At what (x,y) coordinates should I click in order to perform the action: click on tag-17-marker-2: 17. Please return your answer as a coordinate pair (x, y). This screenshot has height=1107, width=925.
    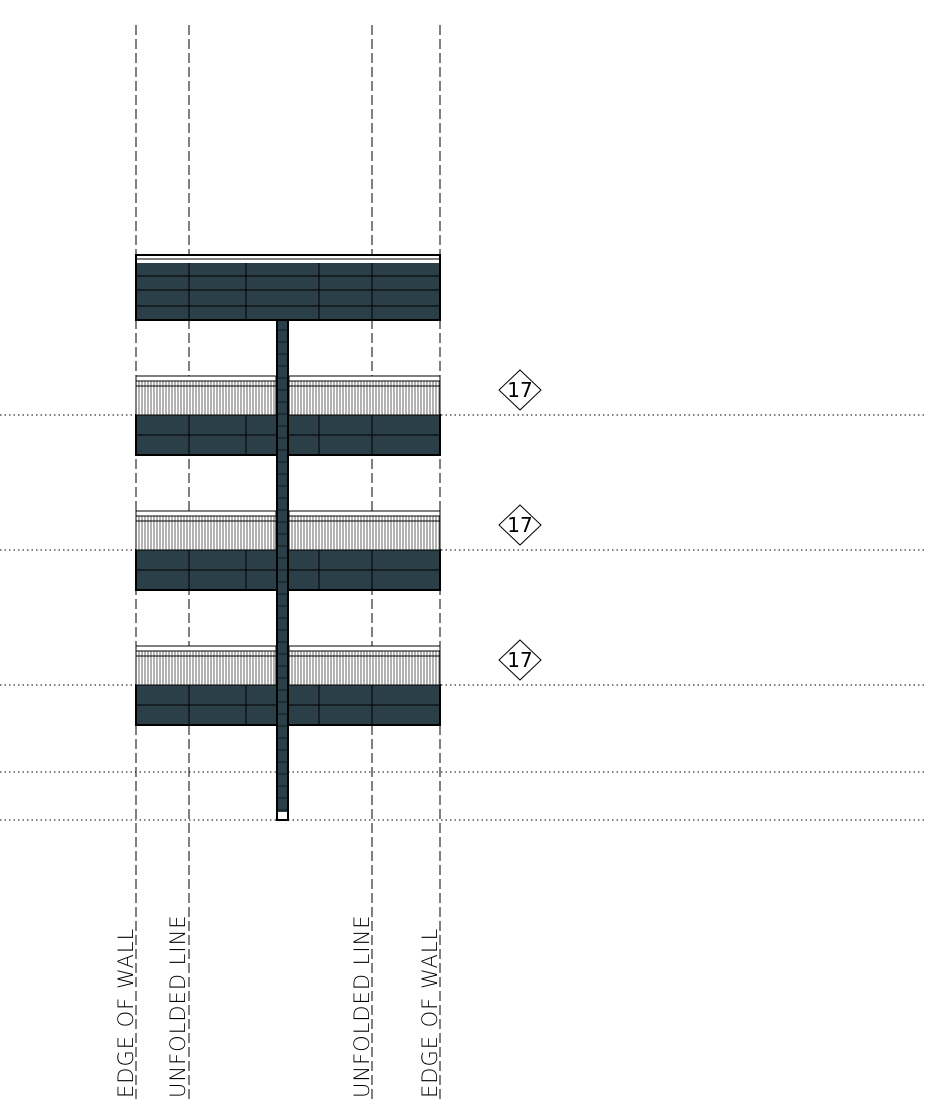
    Looking at the image, I should click on (520, 525).